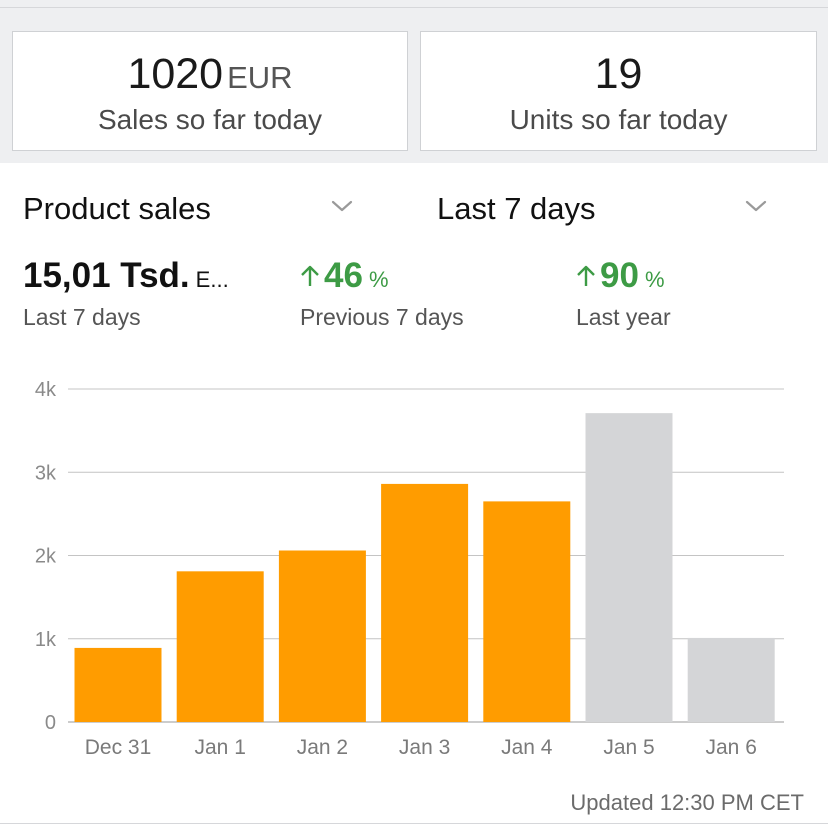 This screenshot has height=827, width=828. I want to click on sales-today-card: 1020 EUR Sales so far today, so click(210, 91).